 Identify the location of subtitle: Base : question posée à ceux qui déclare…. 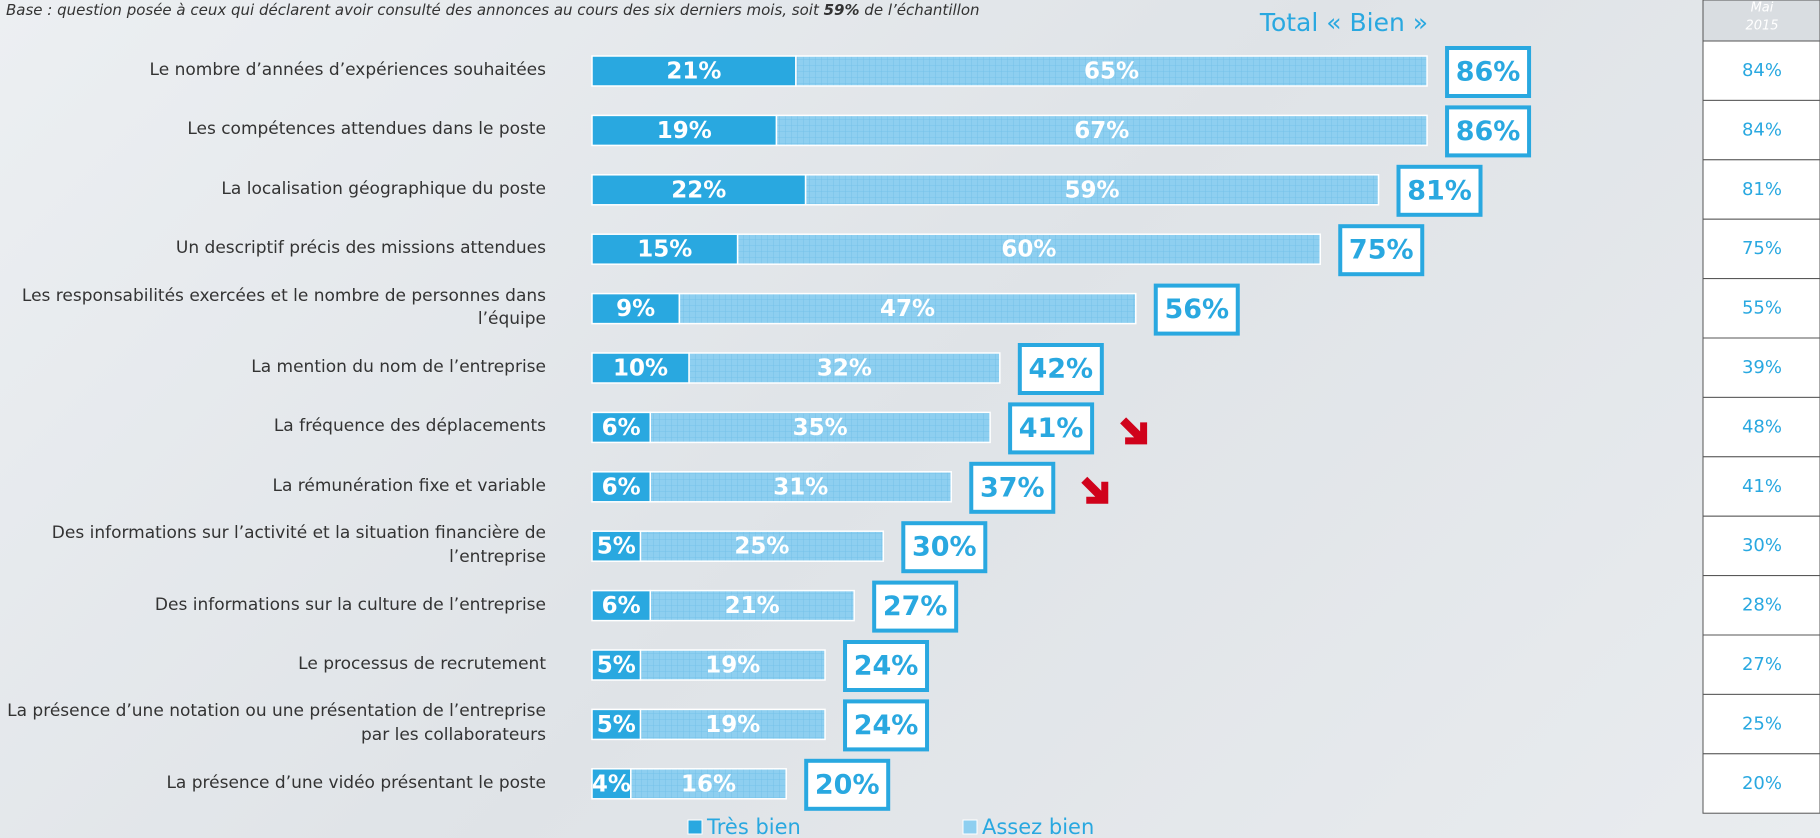
(493, 10).